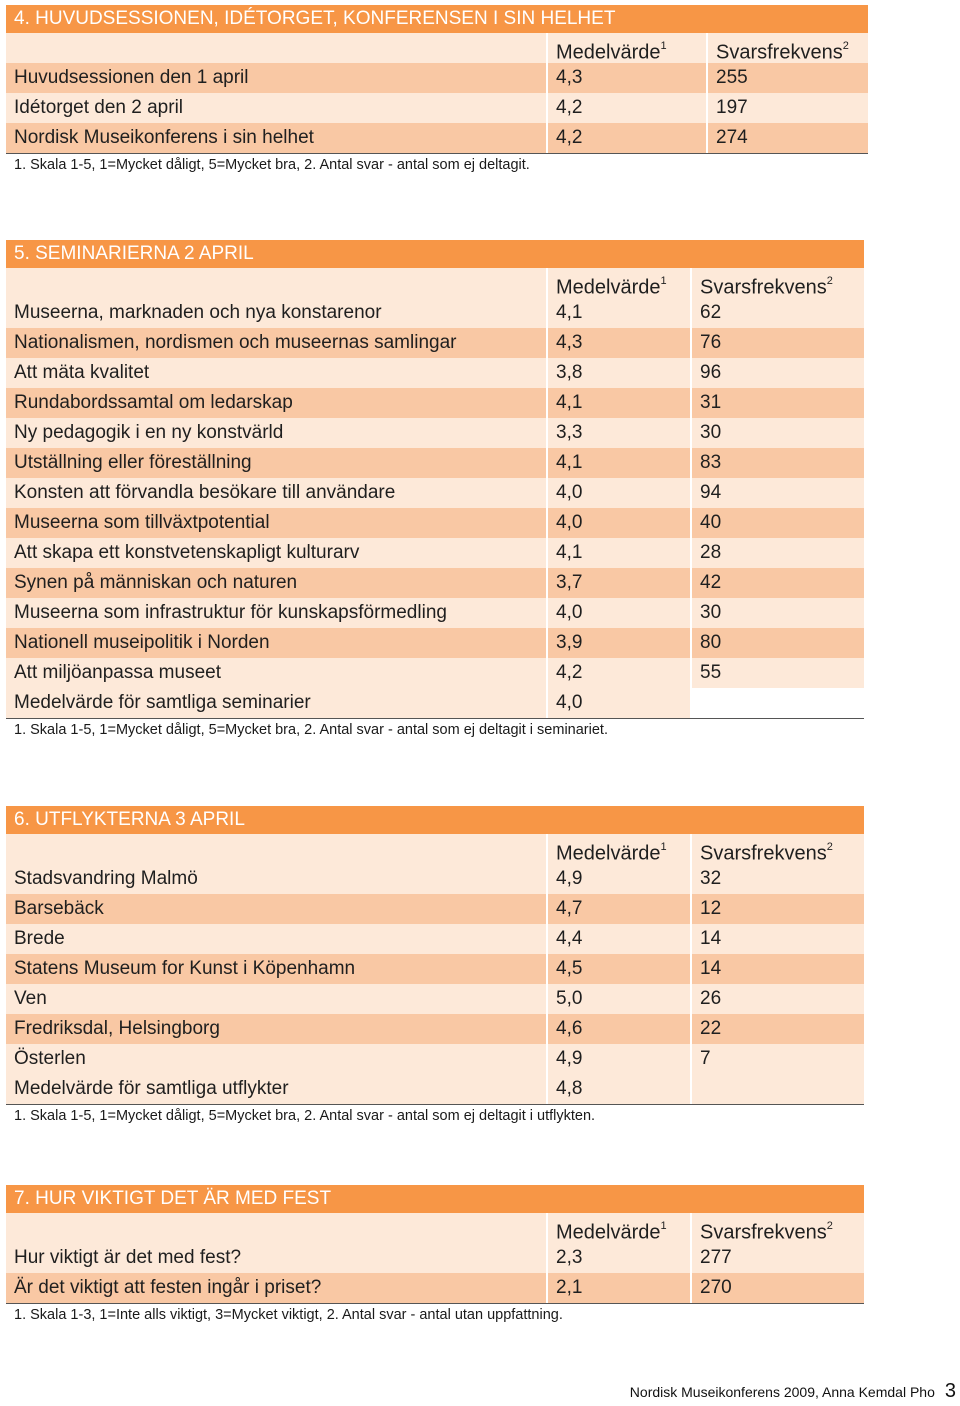 The width and height of the screenshot is (960, 1406). What do you see at coordinates (435, 254) in the screenshot?
I see `section-5-title: 5. SEMINARIERNA 2 APRIL` at bounding box center [435, 254].